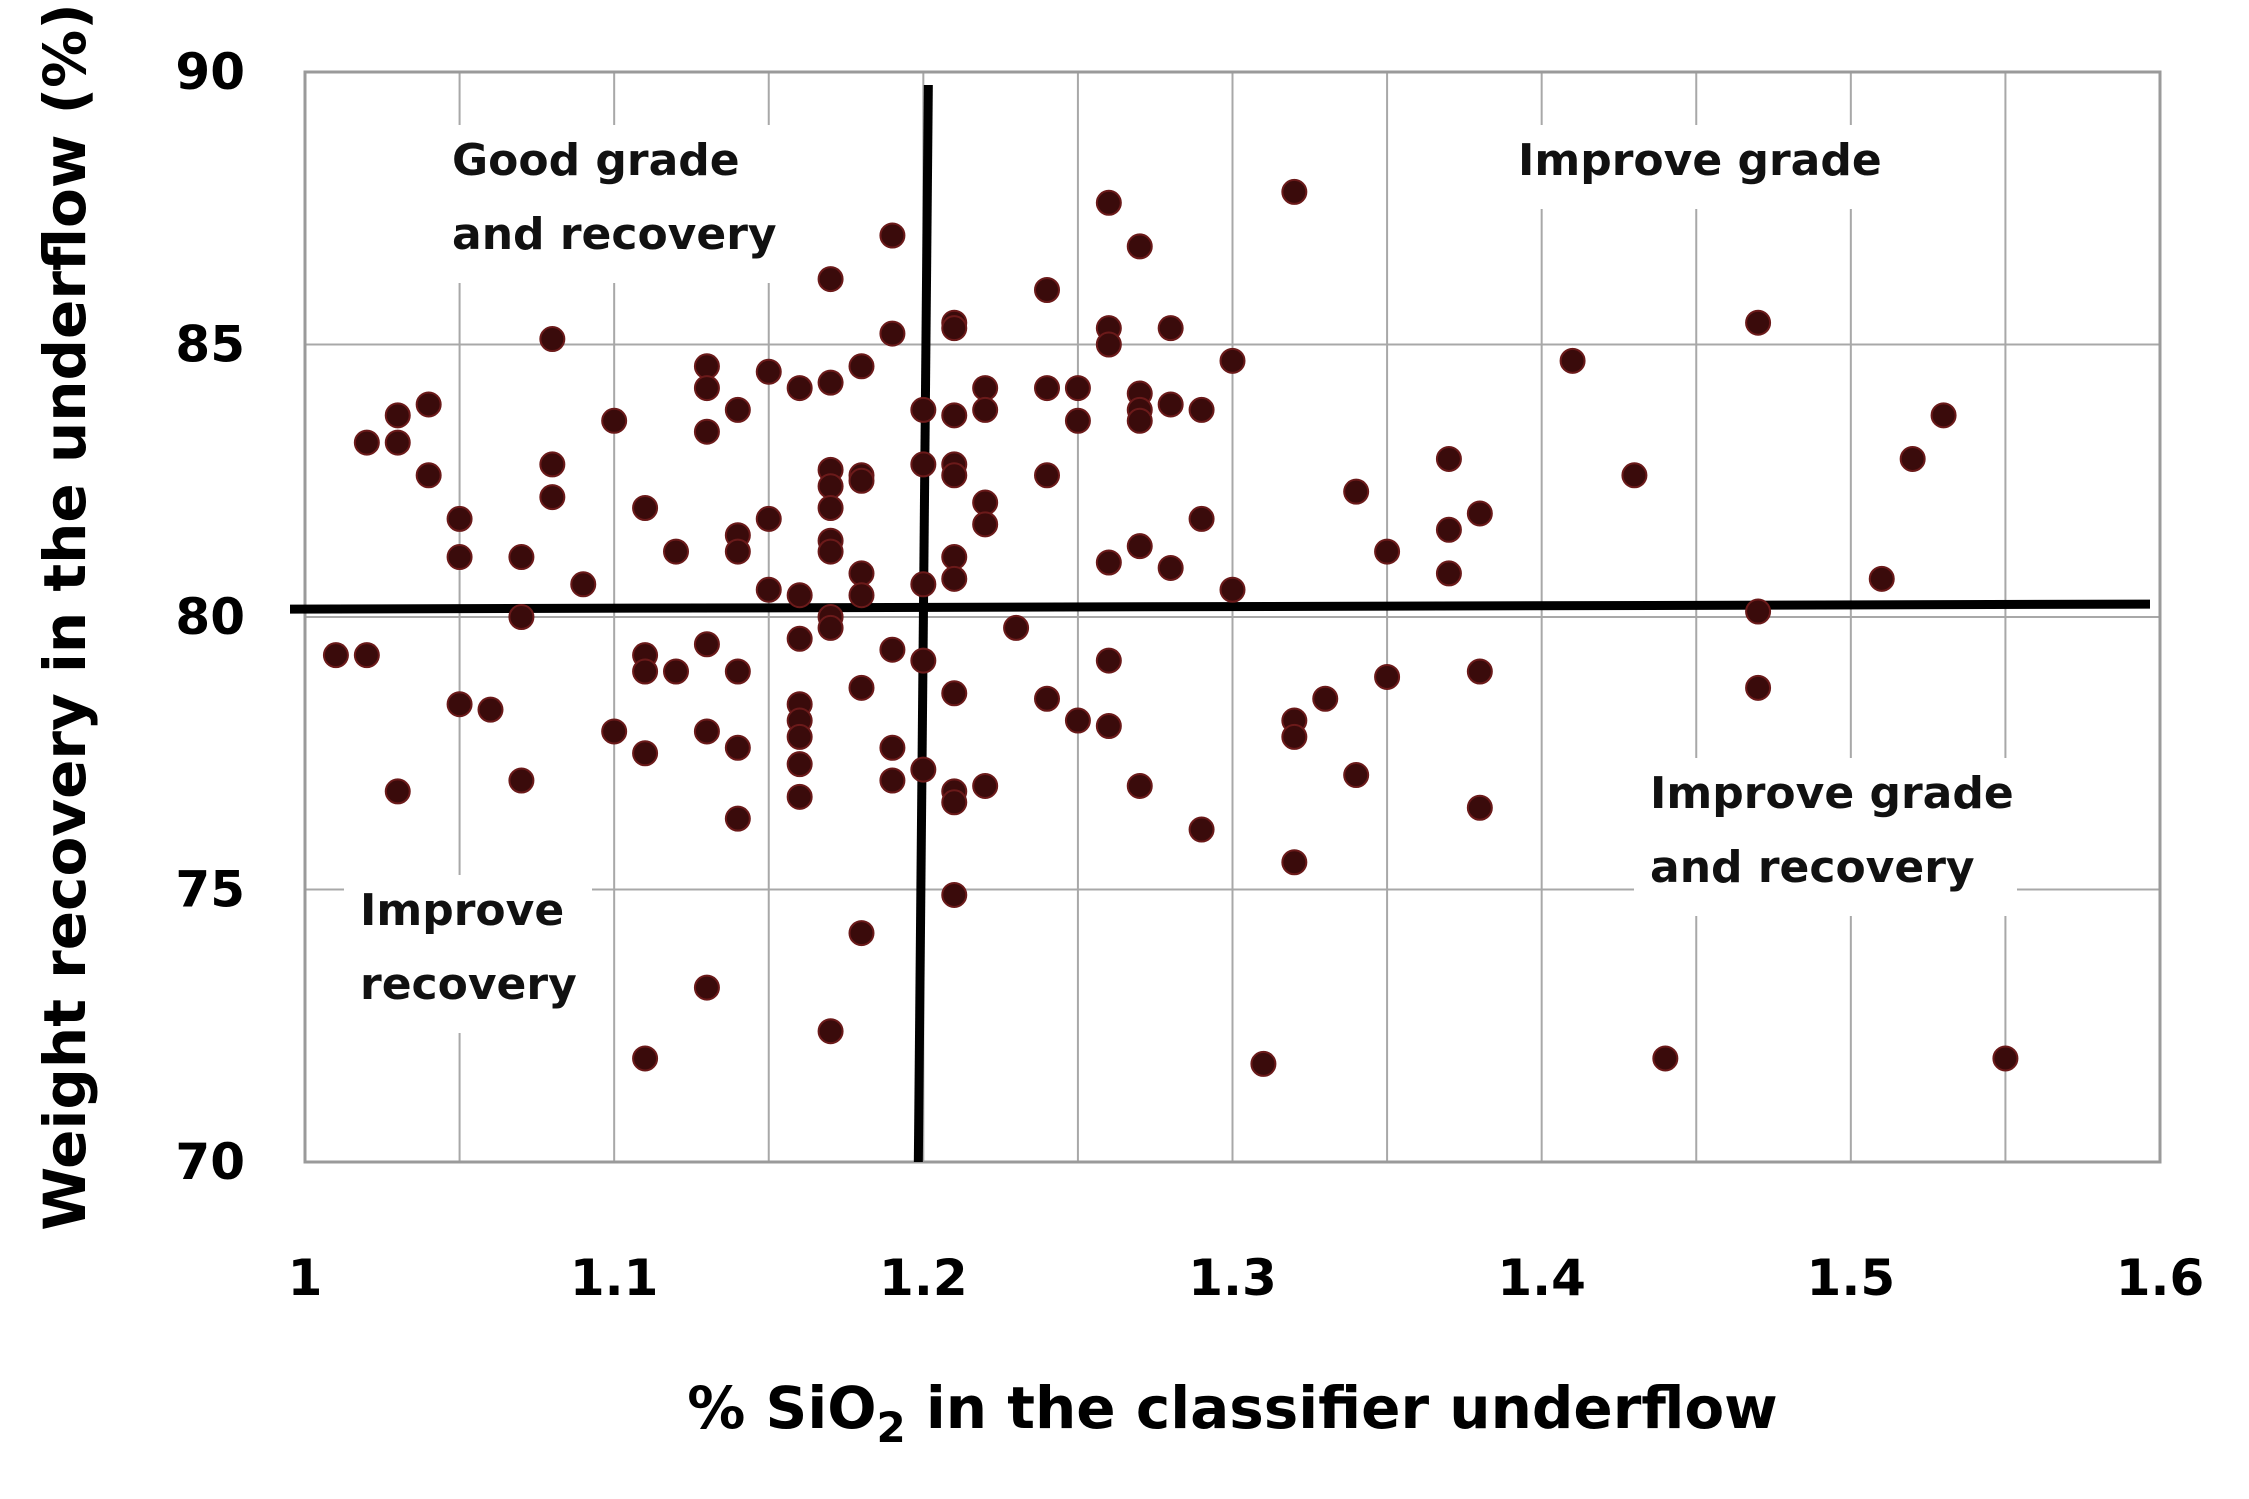  Describe the element at coordinates (781, 1408) in the screenshot. I see `x-axis-title-part1: % SiO` at that location.